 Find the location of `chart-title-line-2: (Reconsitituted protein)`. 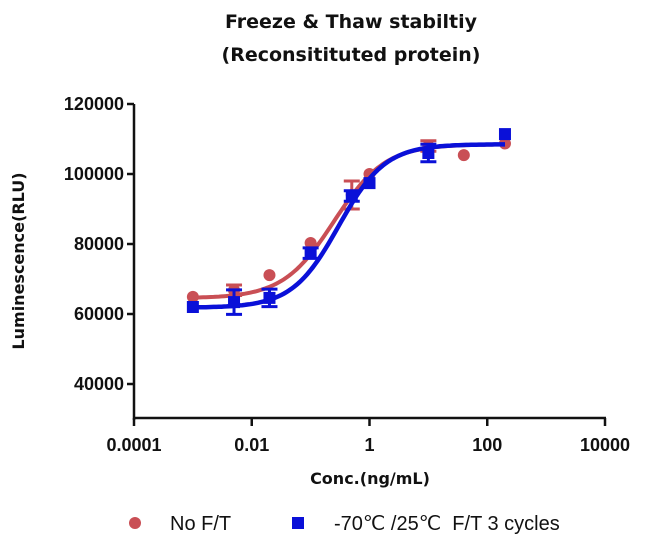

chart-title-line-2: (Reconsitituted protein) is located at coordinates (351, 55).